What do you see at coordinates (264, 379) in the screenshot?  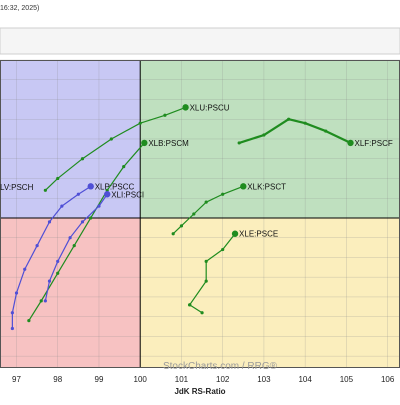 I see `x-tick-label: 103` at bounding box center [264, 379].